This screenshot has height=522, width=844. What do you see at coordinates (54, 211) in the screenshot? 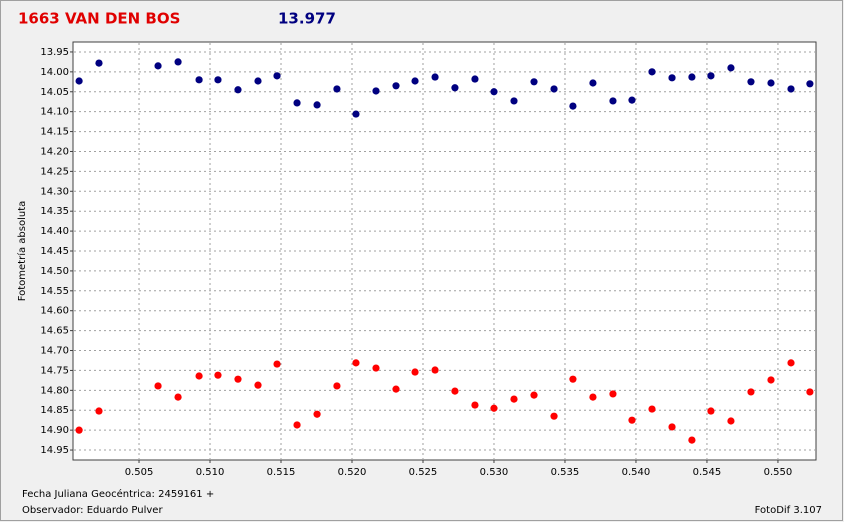
I see `y-tick-label: 14.35` at bounding box center [54, 211].